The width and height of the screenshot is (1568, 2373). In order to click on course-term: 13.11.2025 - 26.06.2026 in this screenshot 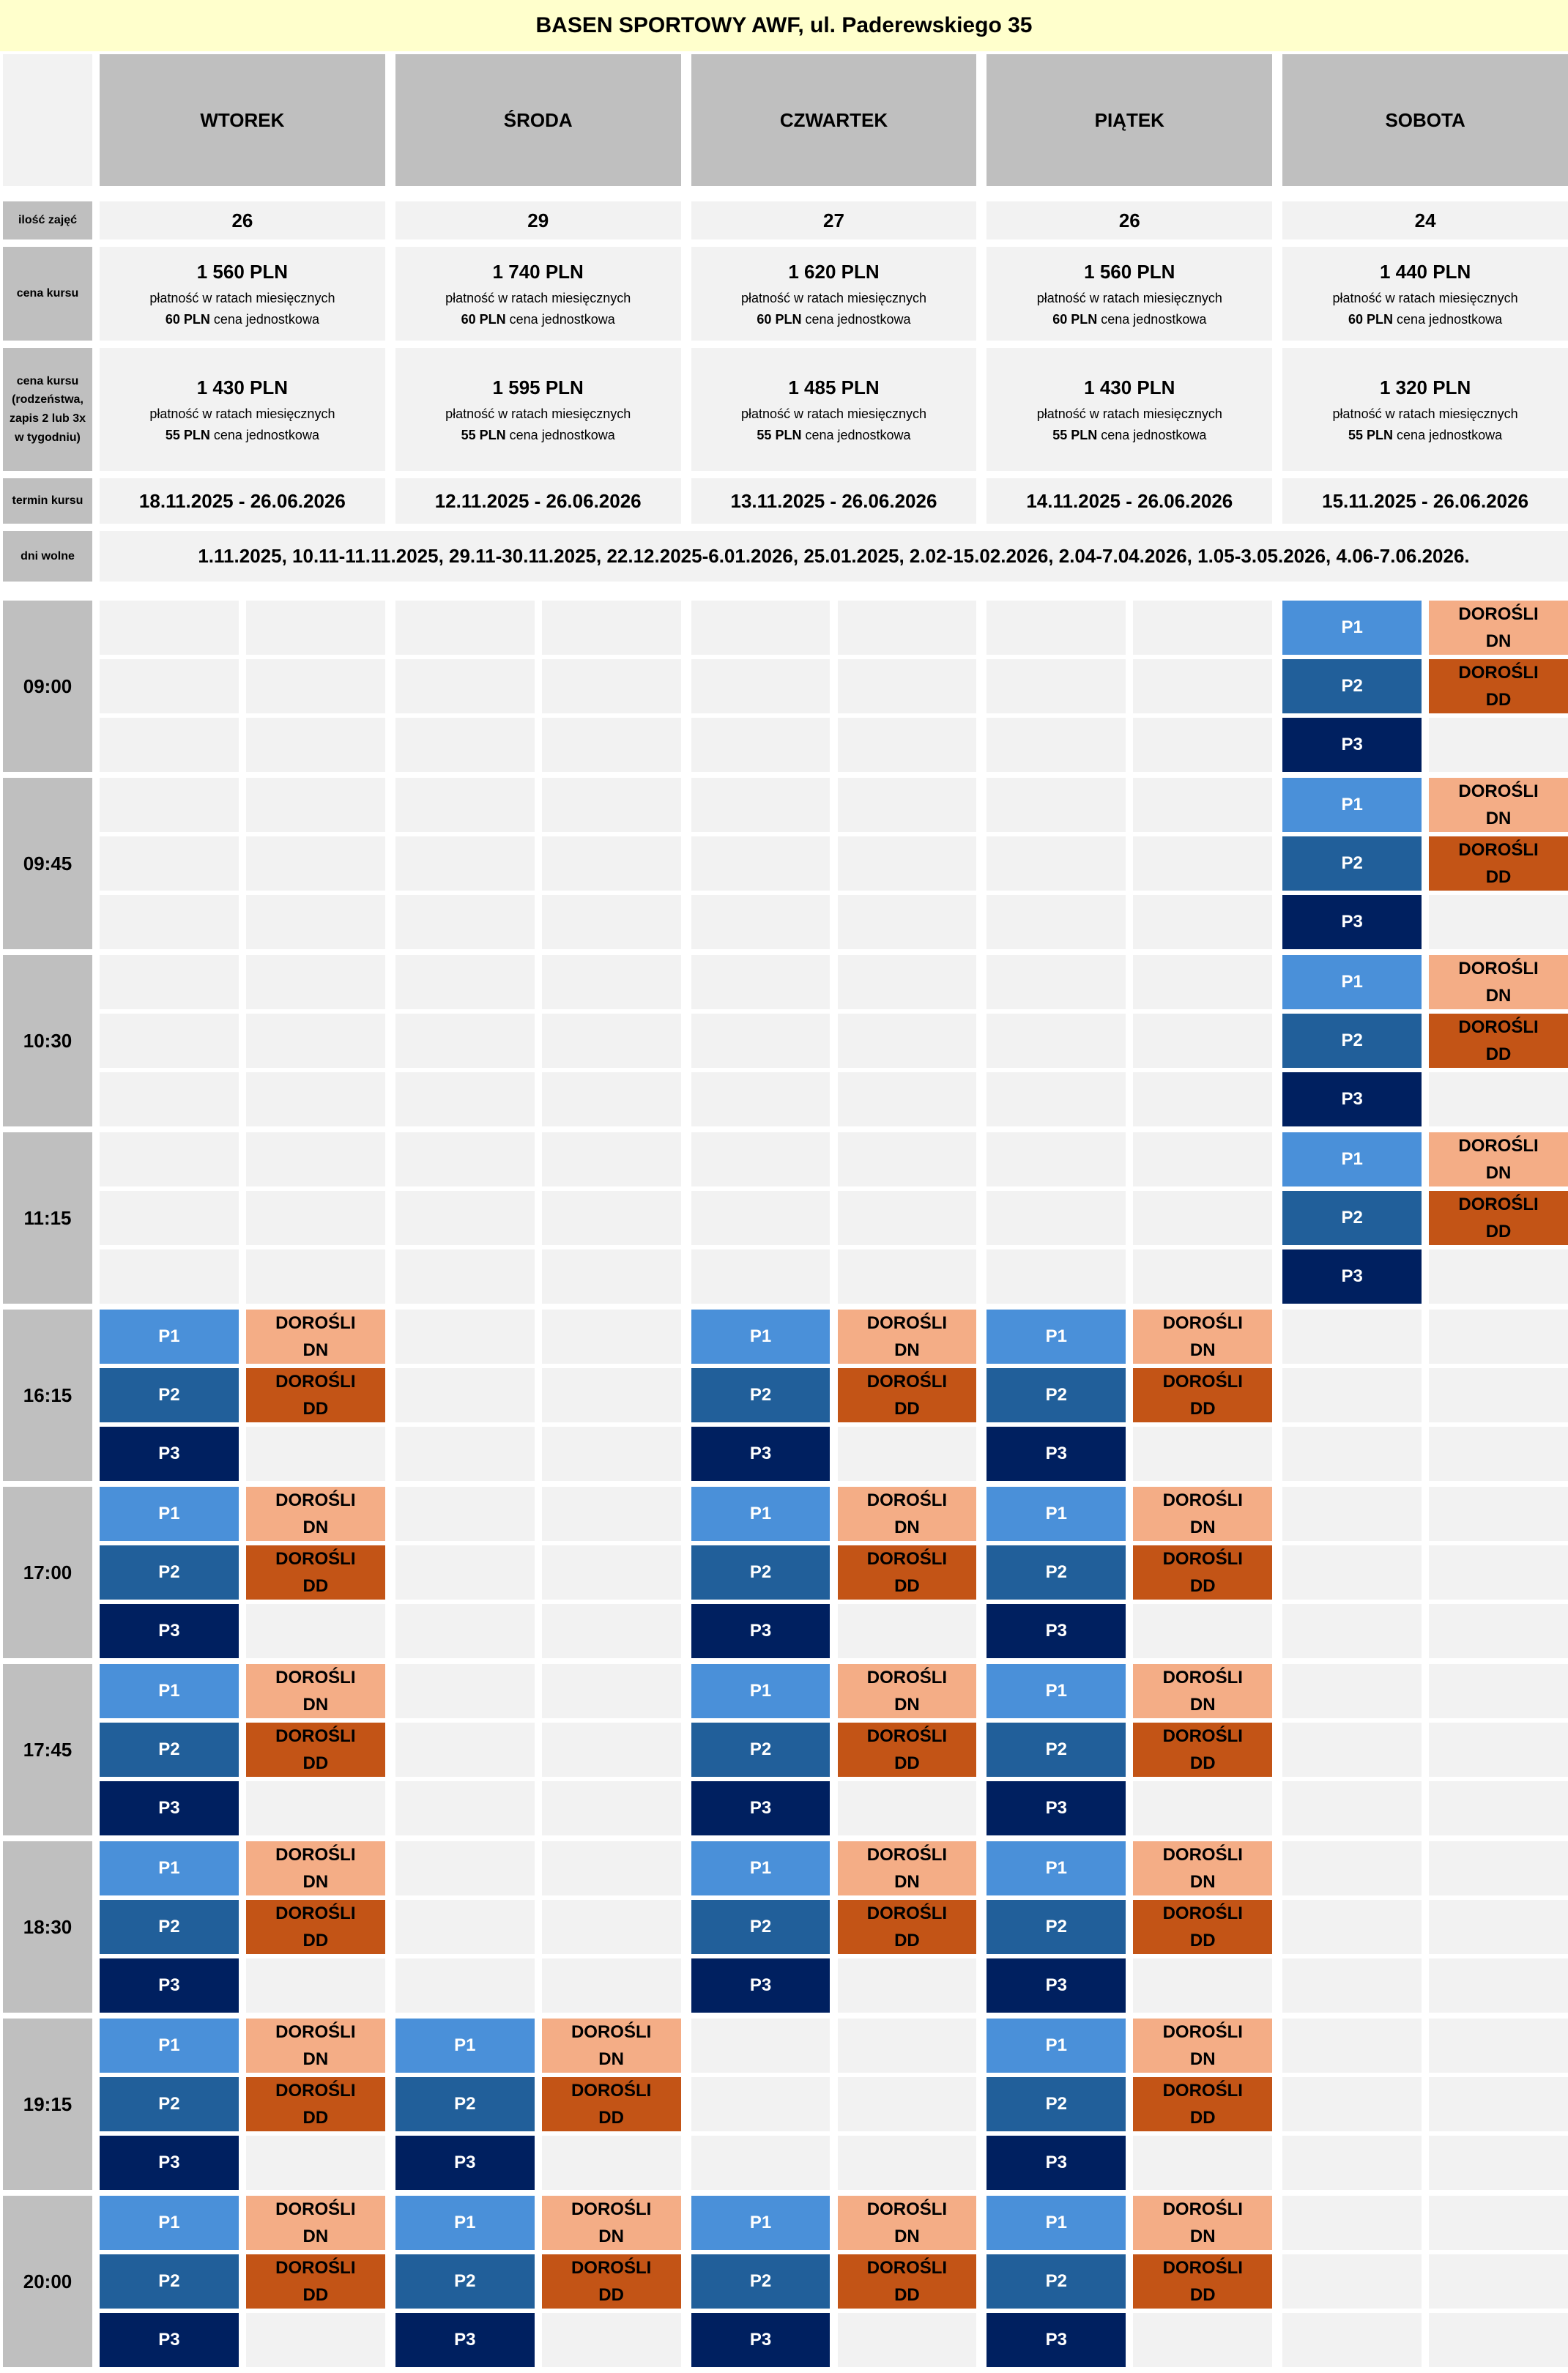, I will do `click(834, 501)`.